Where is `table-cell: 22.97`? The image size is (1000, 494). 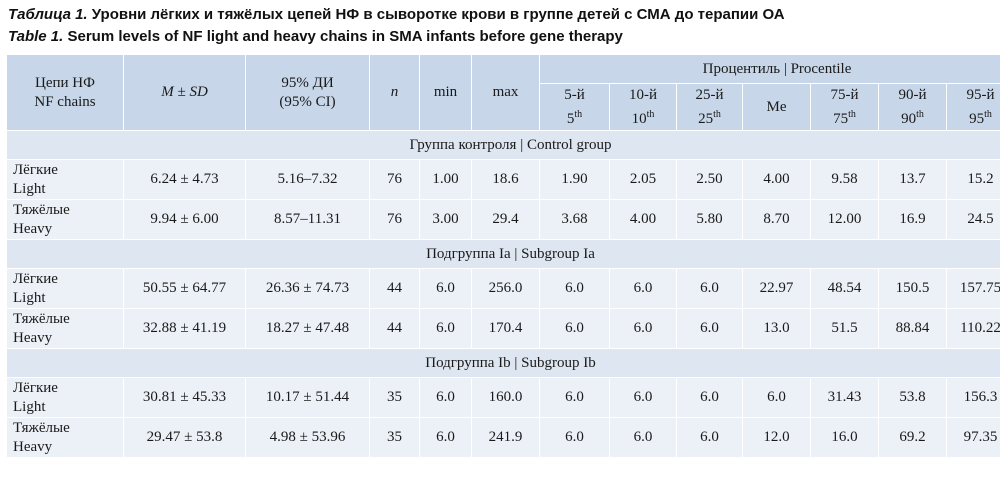
table-cell: 22.97 is located at coordinates (776, 288).